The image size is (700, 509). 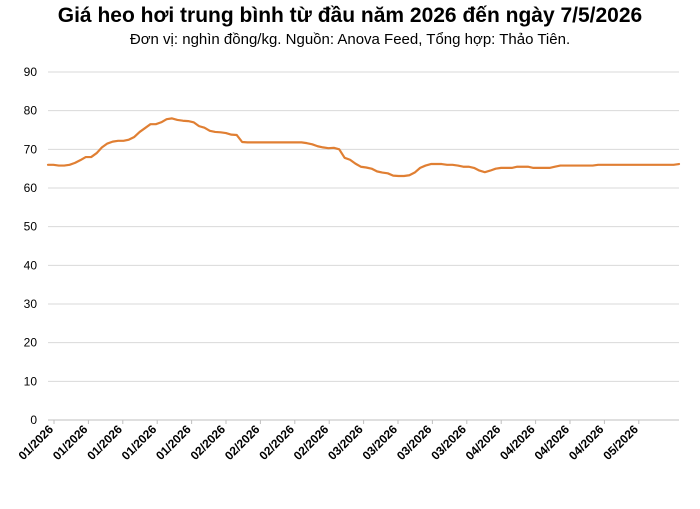 I want to click on y-tick-label: 80, so click(x=31, y=111).